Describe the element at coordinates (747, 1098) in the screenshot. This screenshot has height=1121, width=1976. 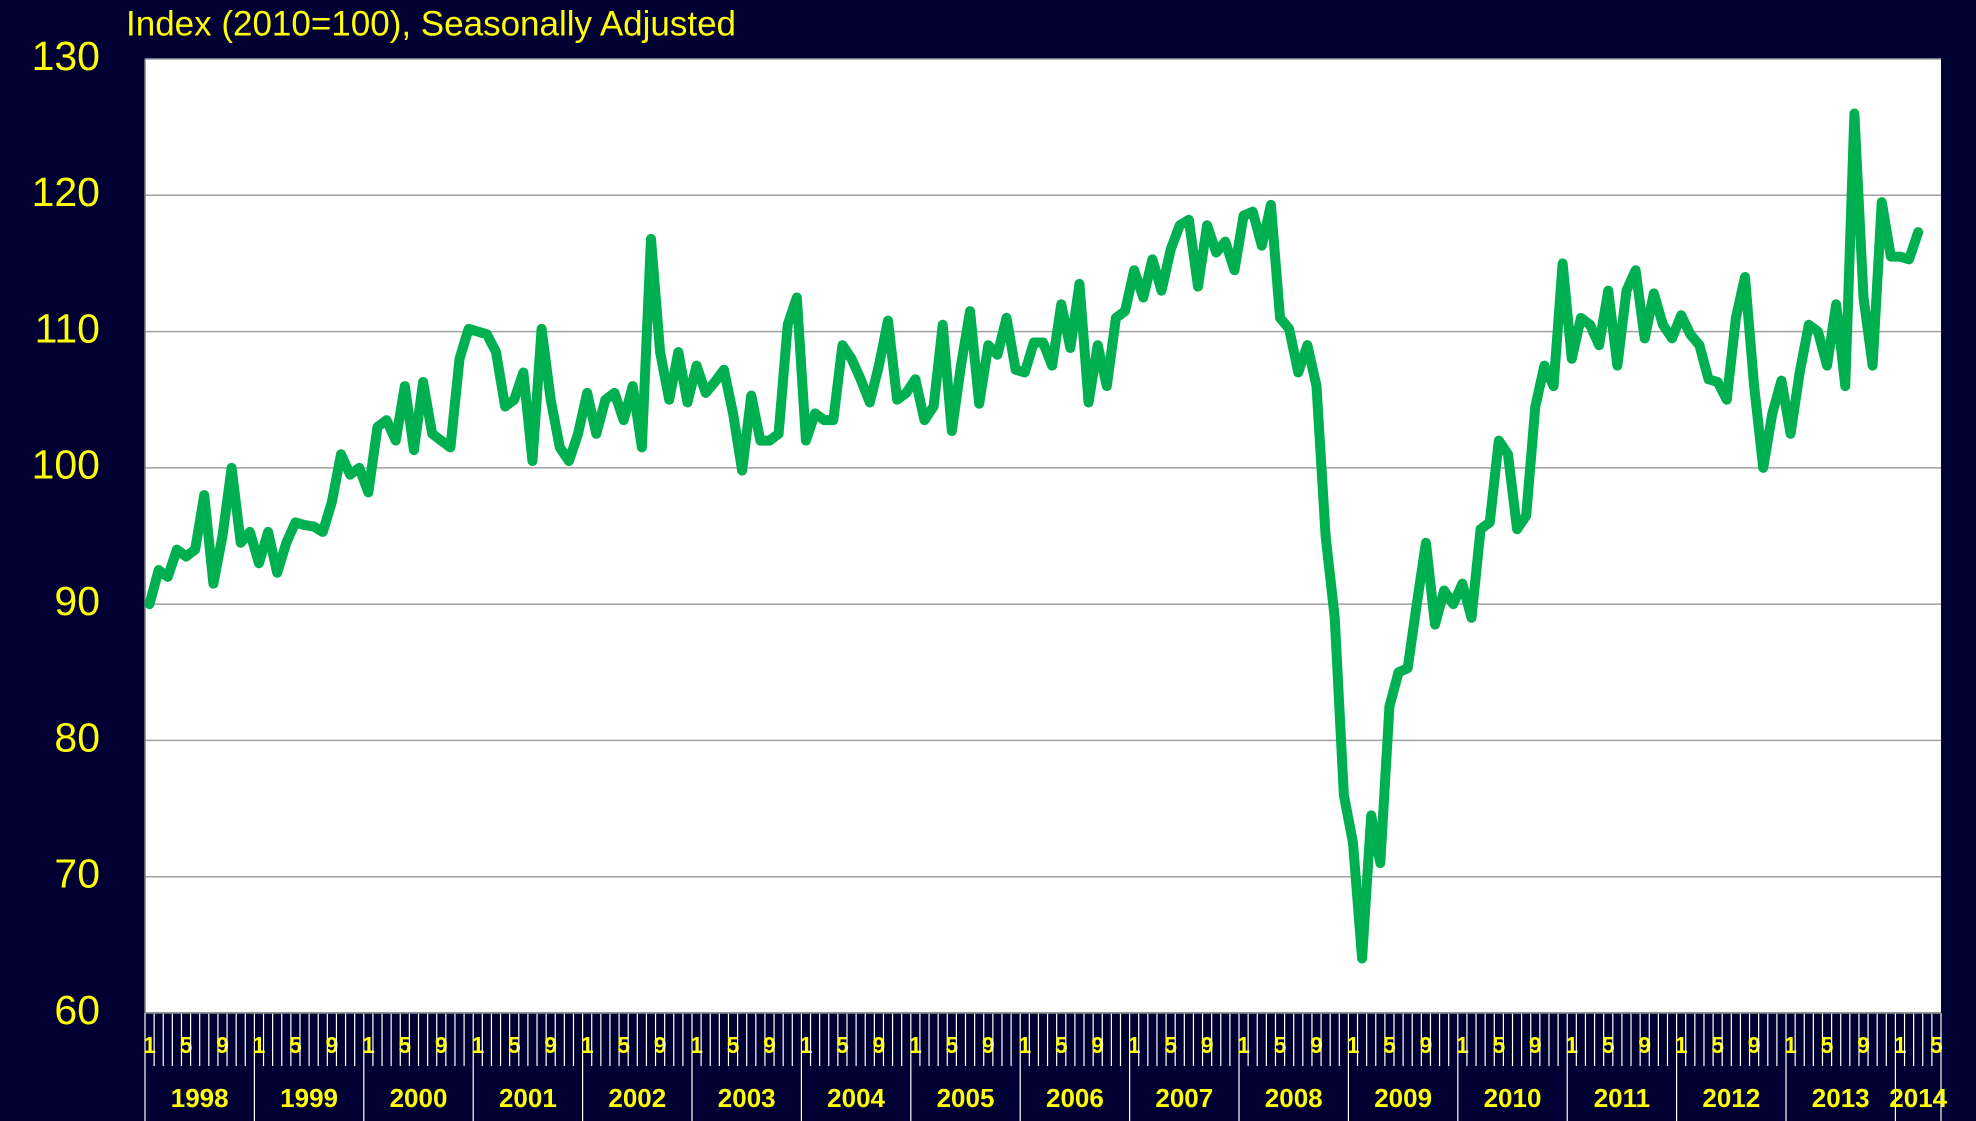
I see `year-label: 2003` at that location.